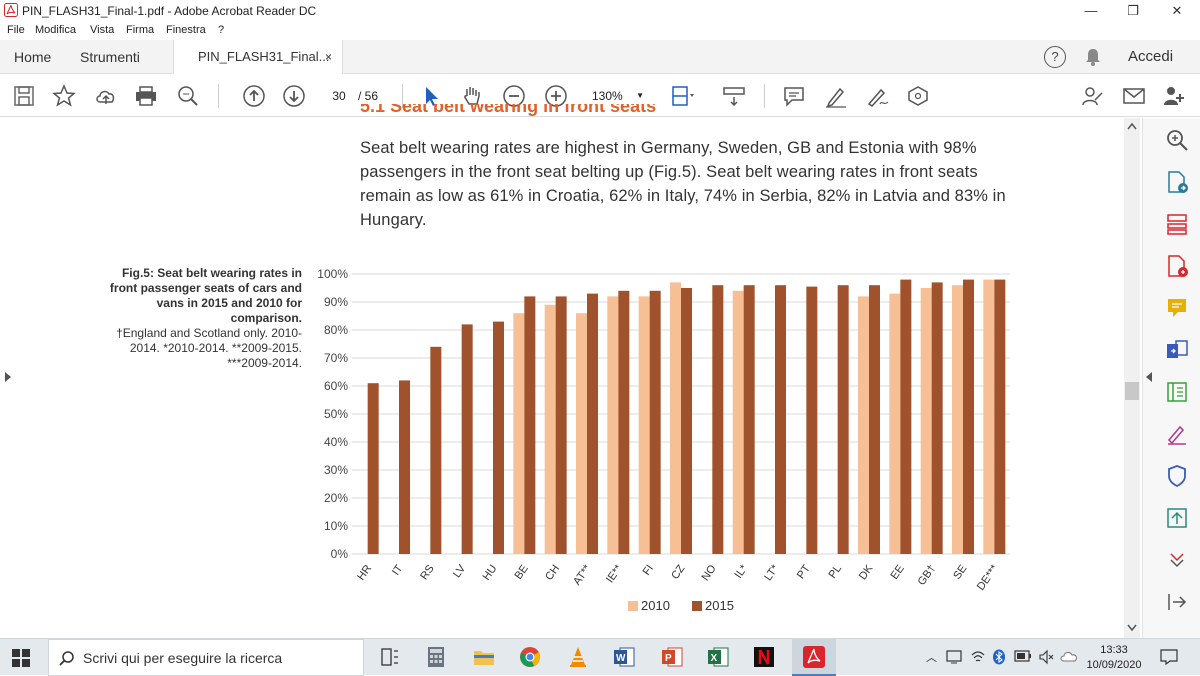 Image resolution: width=1200 pixels, height=676 pixels. What do you see at coordinates (1177, 224) in the screenshot?
I see `organize-pages-icon` at bounding box center [1177, 224].